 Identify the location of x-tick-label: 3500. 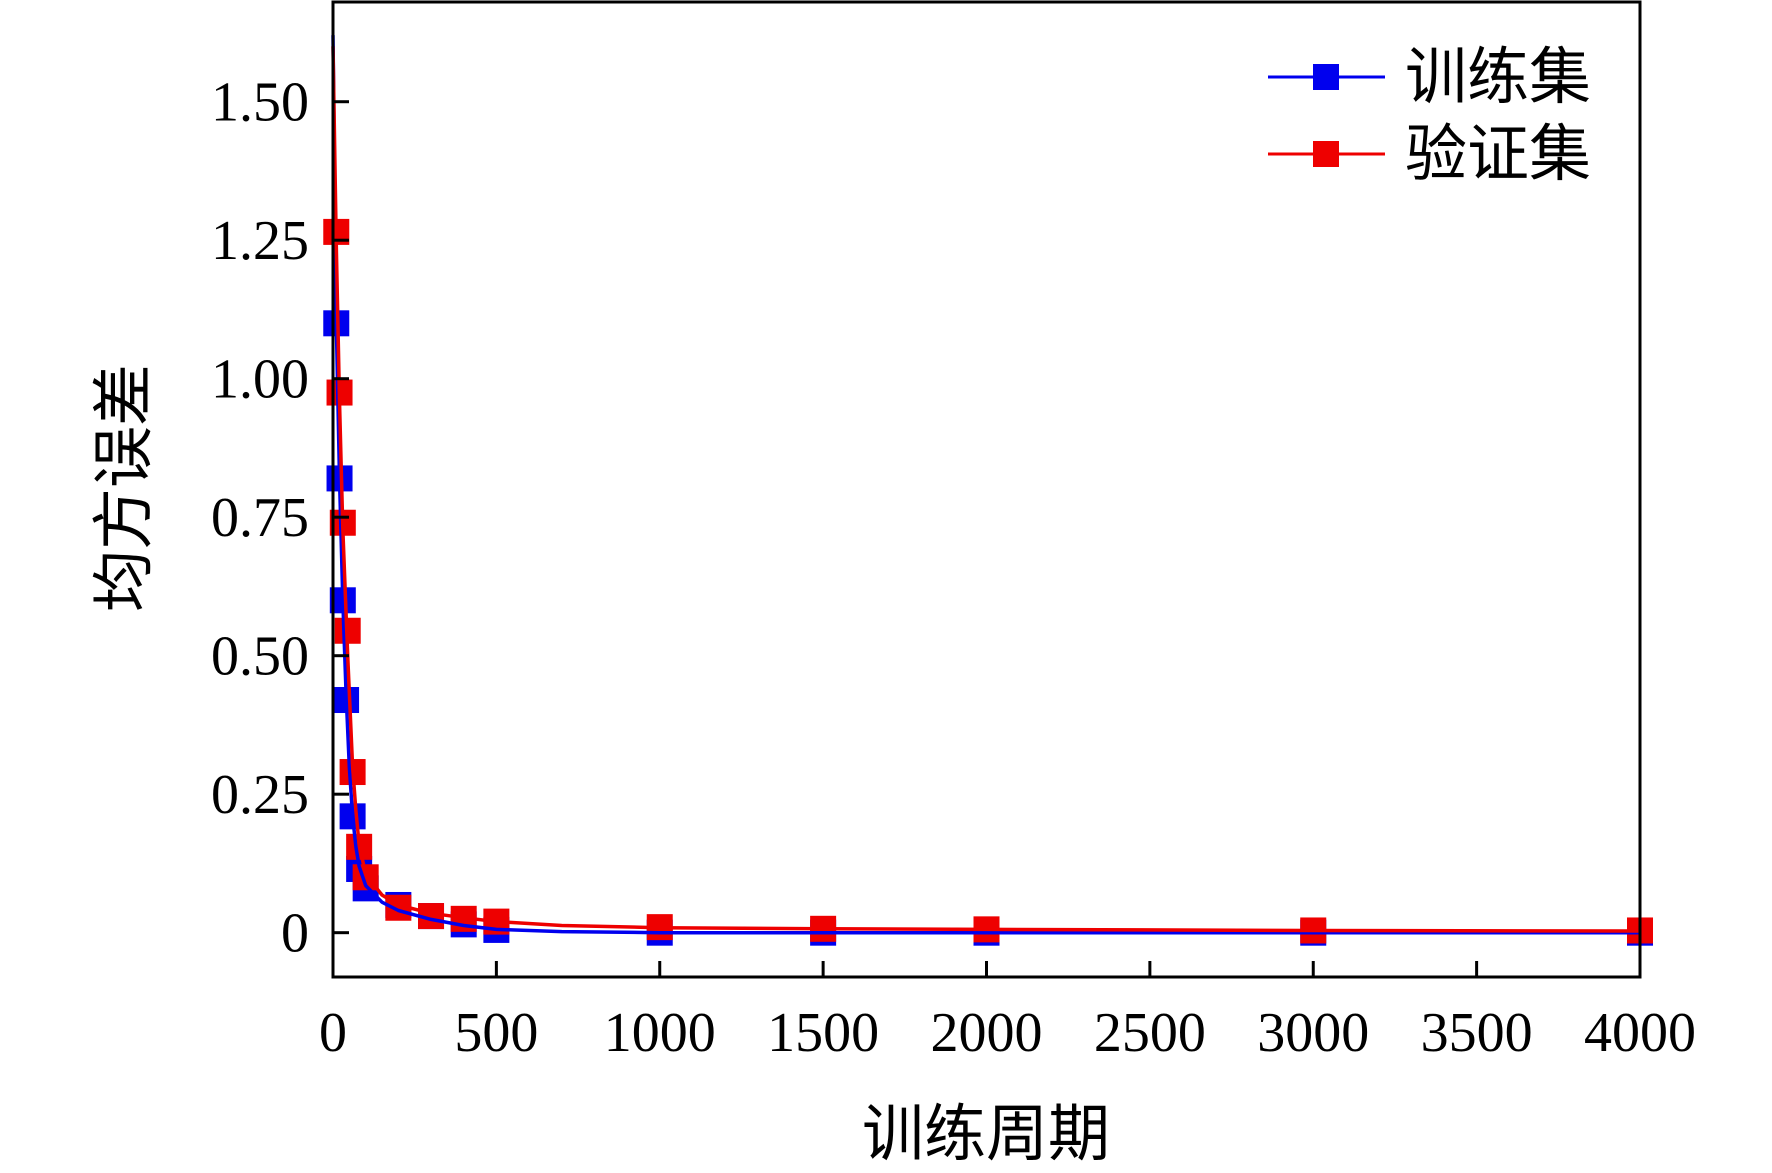
(1477, 1033).